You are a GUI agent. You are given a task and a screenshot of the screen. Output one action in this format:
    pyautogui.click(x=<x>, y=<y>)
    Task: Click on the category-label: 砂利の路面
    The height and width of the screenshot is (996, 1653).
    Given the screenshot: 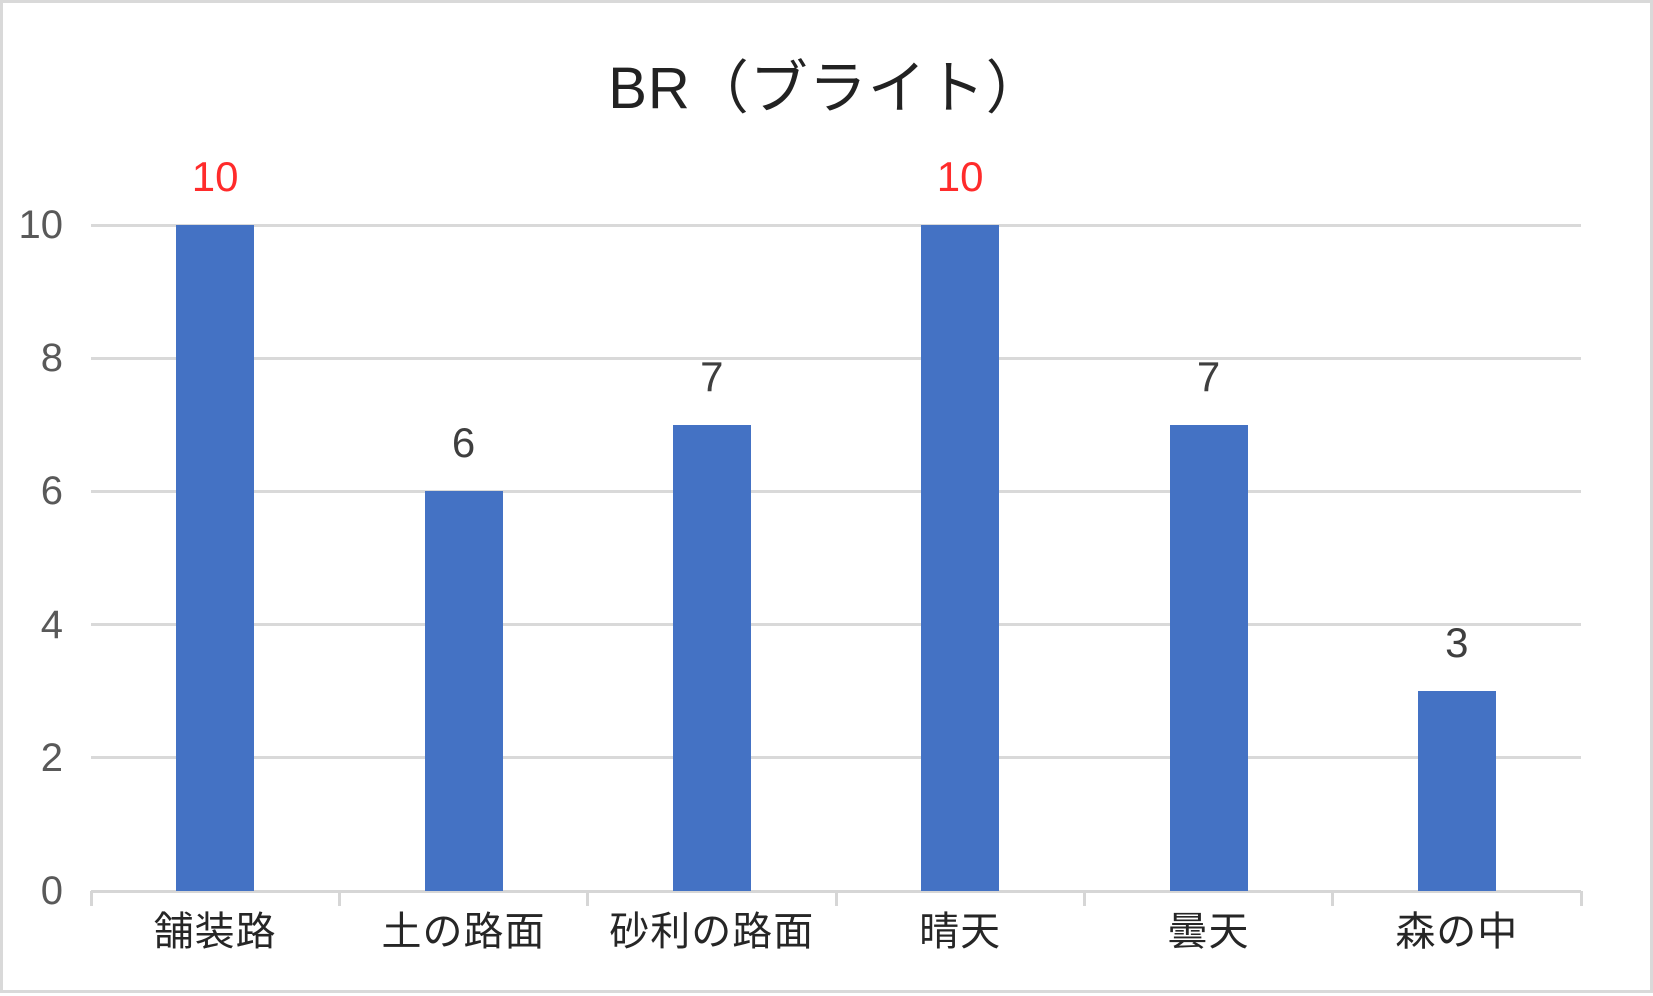 What is the action you would take?
    pyautogui.click(x=712, y=932)
    